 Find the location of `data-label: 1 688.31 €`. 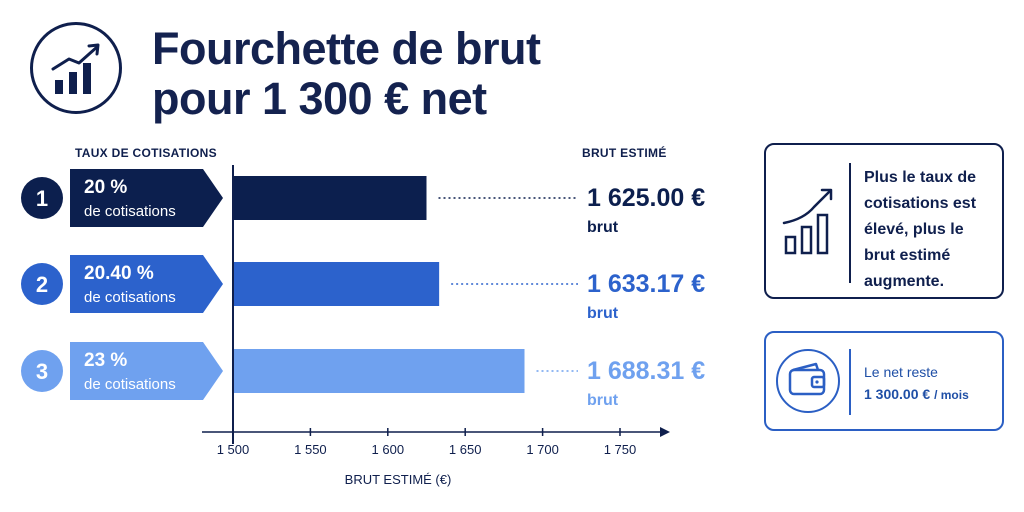

data-label: 1 688.31 € is located at coordinates (646, 371).